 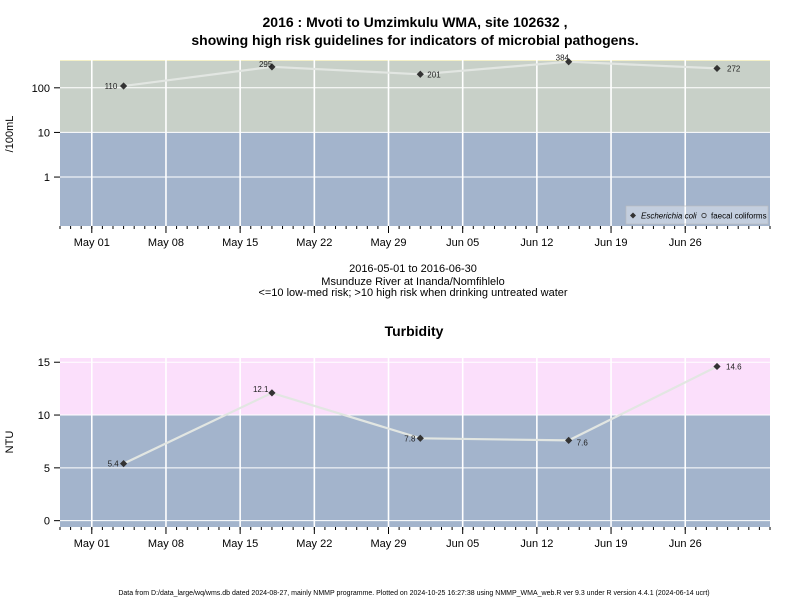 I want to click on y-axis-label: NTU, so click(x=10, y=442).